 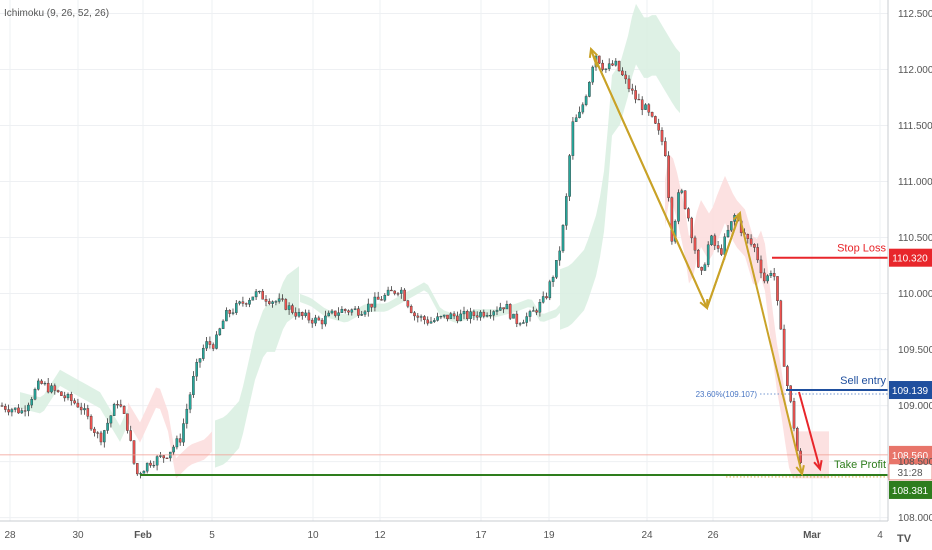 I want to click on time-axis: 28 30 Feb 5 10 12 17 19 24 26 Mar 4, so click(x=444, y=530).